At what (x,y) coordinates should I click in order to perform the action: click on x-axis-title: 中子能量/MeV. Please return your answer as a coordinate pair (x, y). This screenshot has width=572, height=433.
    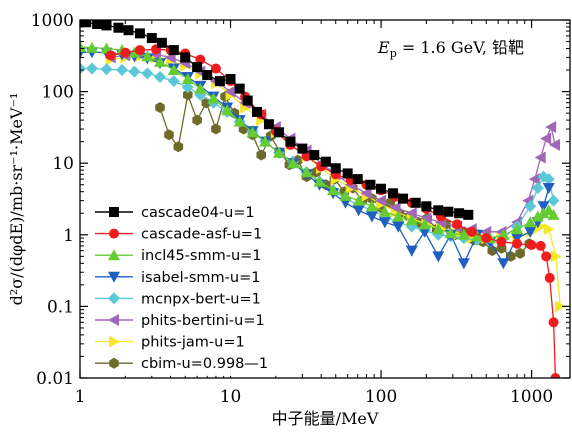
    Looking at the image, I should click on (325, 418).